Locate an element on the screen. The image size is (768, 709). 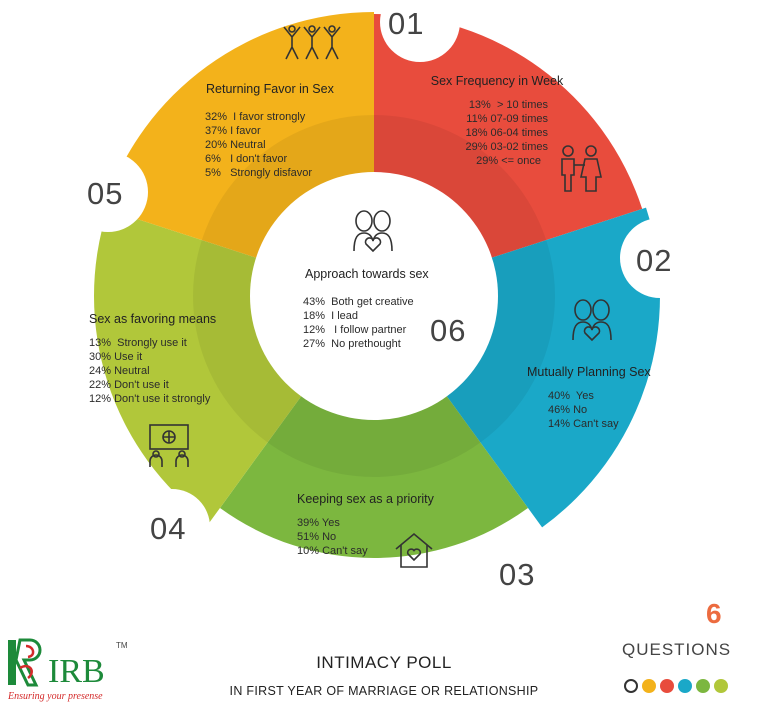
segment-05-line: 32% I favor strongly is located at coordinates (255, 117).